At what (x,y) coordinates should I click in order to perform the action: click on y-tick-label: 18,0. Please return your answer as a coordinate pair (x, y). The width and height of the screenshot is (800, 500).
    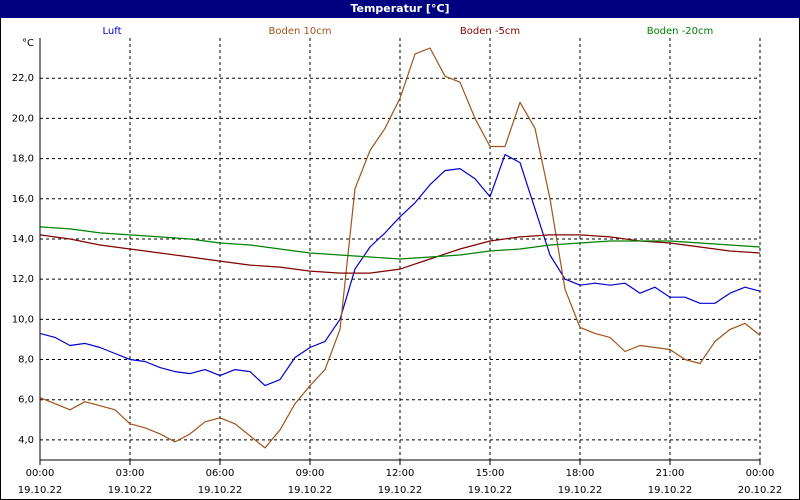
    Looking at the image, I should click on (23, 159).